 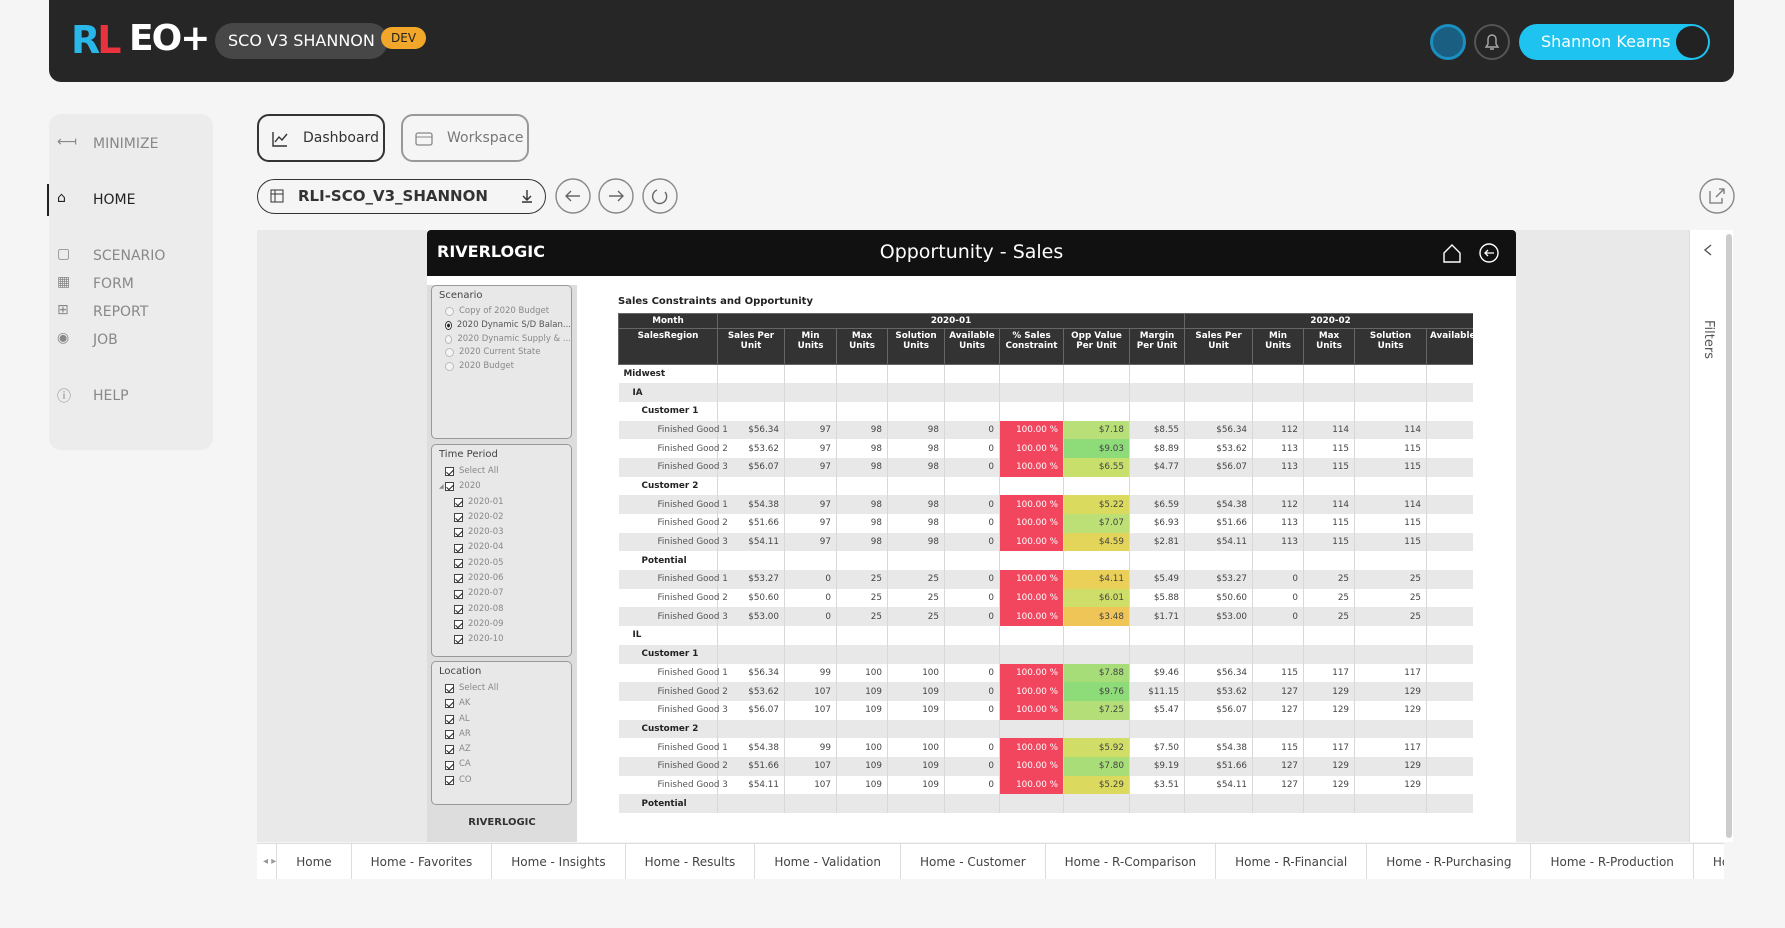 What do you see at coordinates (689, 861) in the screenshot?
I see `page-tab: Home - Results` at bounding box center [689, 861].